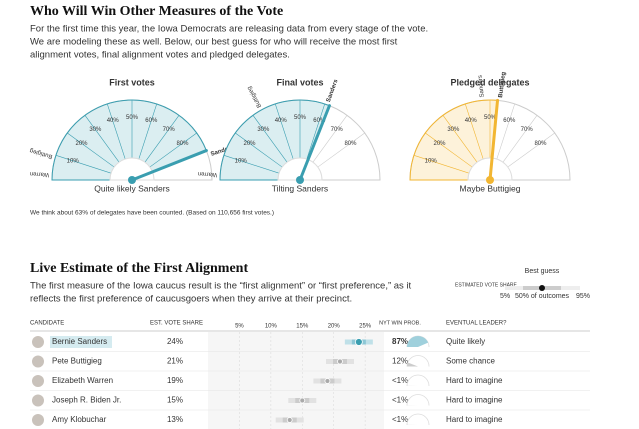 The height and width of the screenshot is (429, 639). Describe the element at coordinates (465, 341) in the screenshot. I see `leader-text: Quite likely` at that location.